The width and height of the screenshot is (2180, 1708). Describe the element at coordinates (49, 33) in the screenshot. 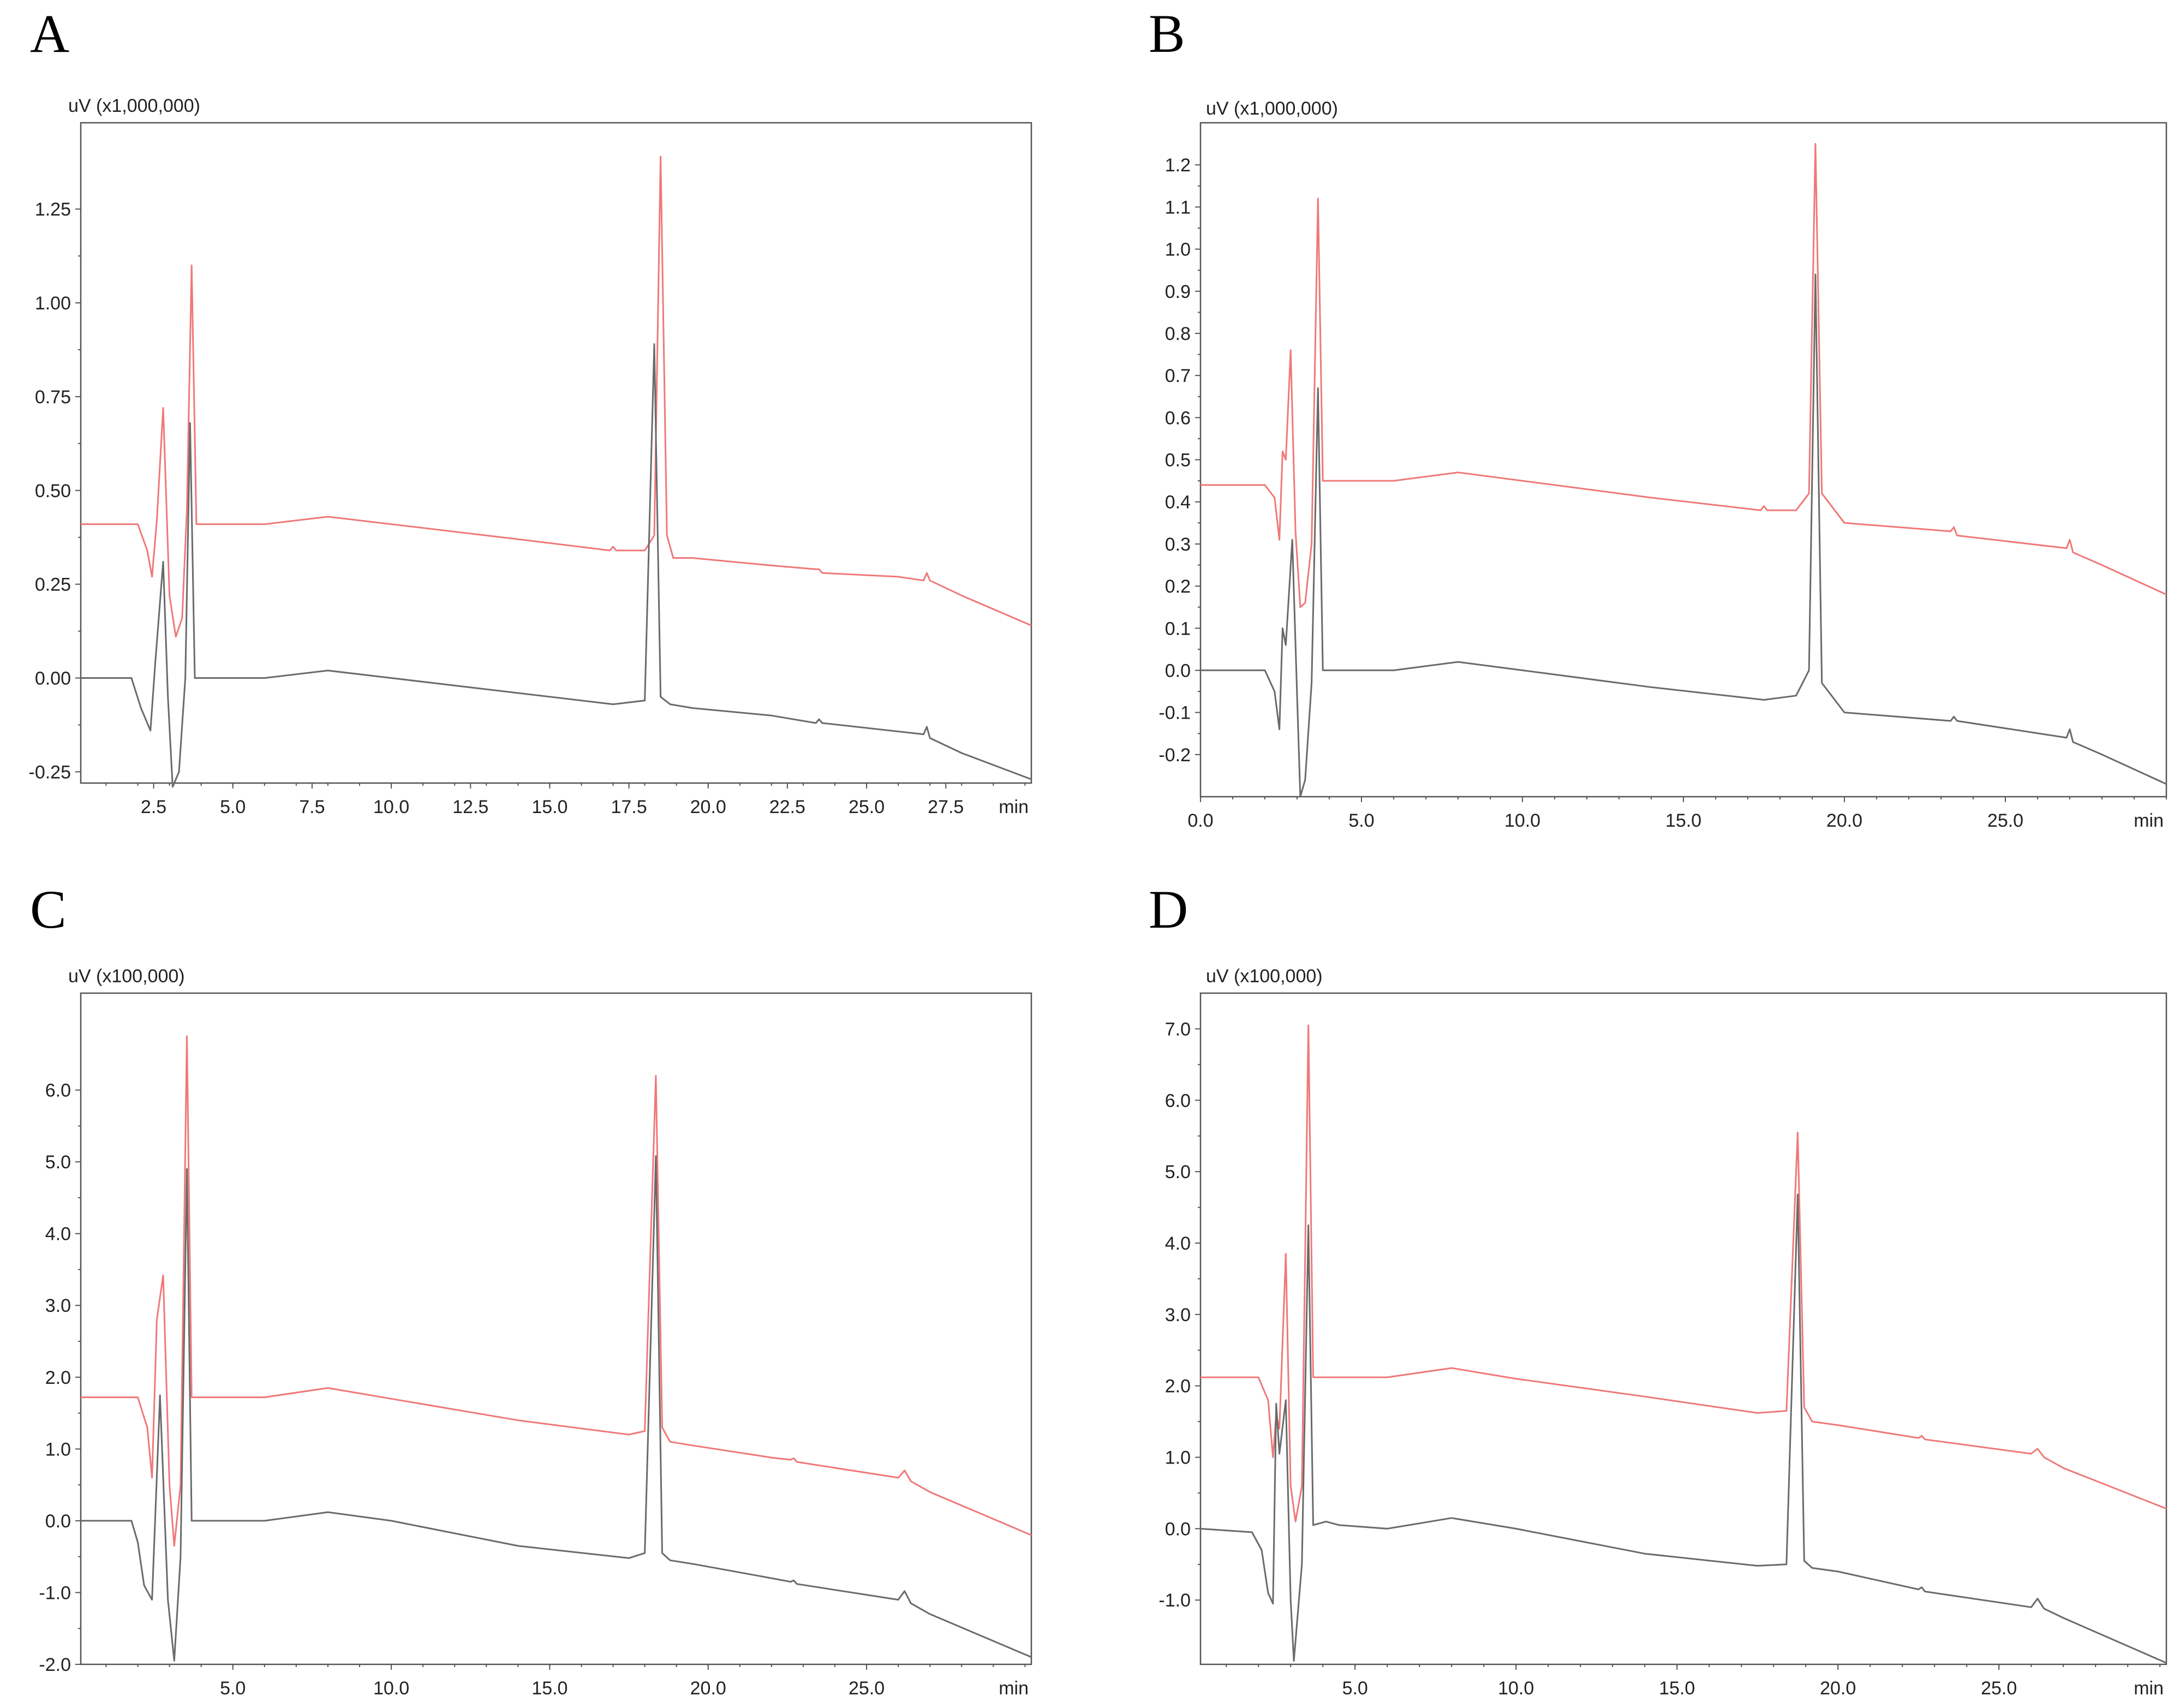

I see `panel-letter: A` at that location.